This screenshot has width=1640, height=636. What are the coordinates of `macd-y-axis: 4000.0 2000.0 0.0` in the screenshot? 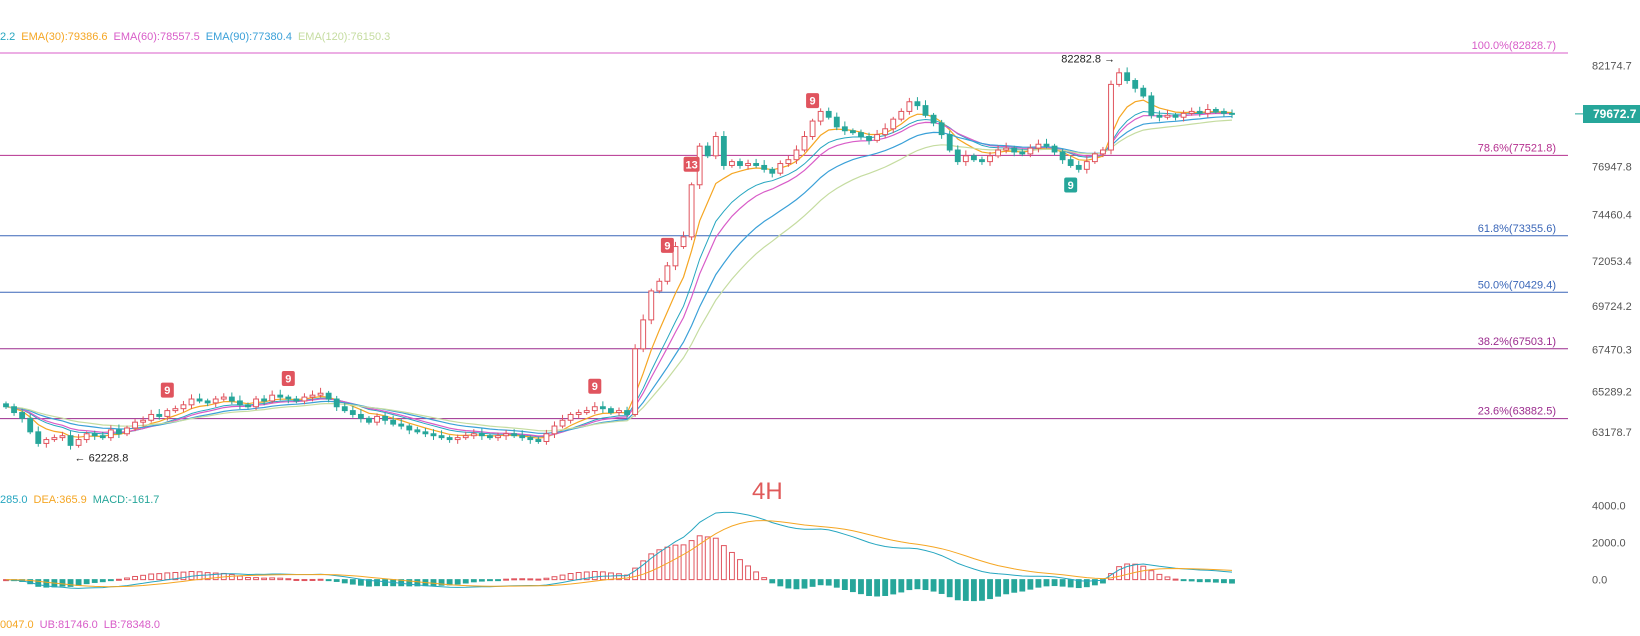 It's located at (1609, 544).